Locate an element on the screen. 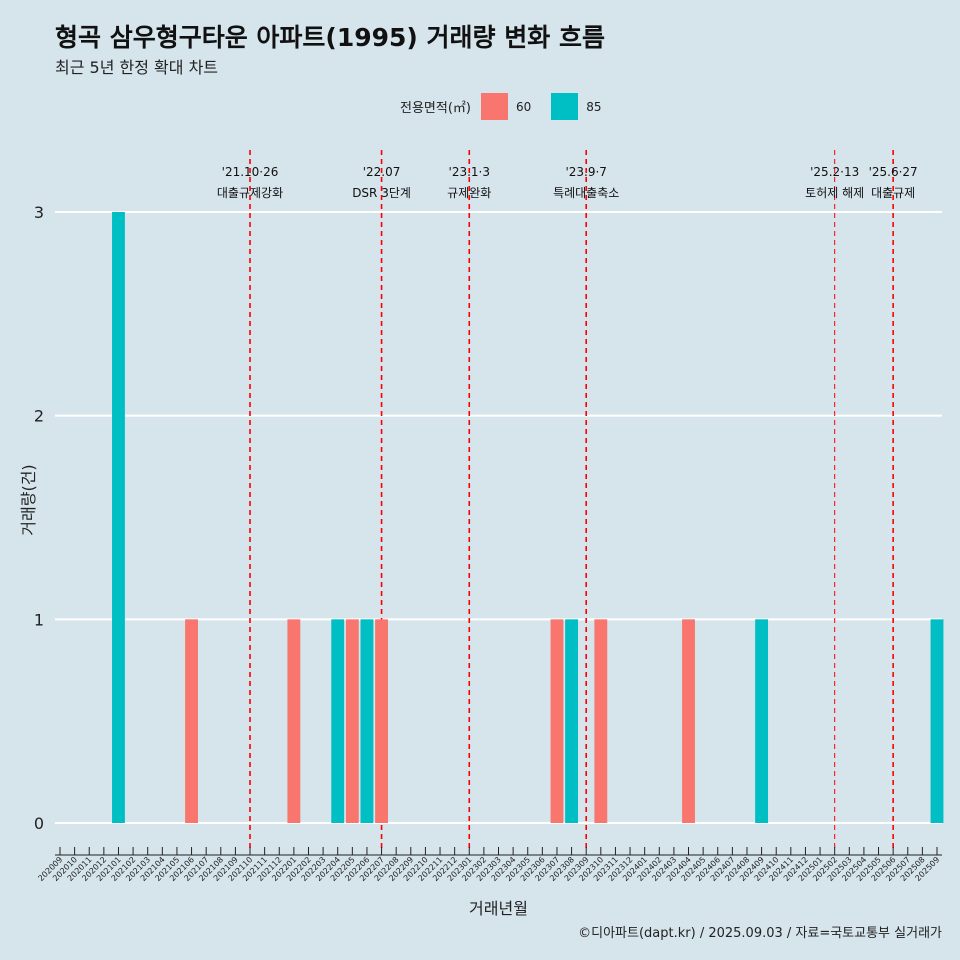 This screenshot has width=960, height=960. legend-label-60: 60 is located at coordinates (523, 106).